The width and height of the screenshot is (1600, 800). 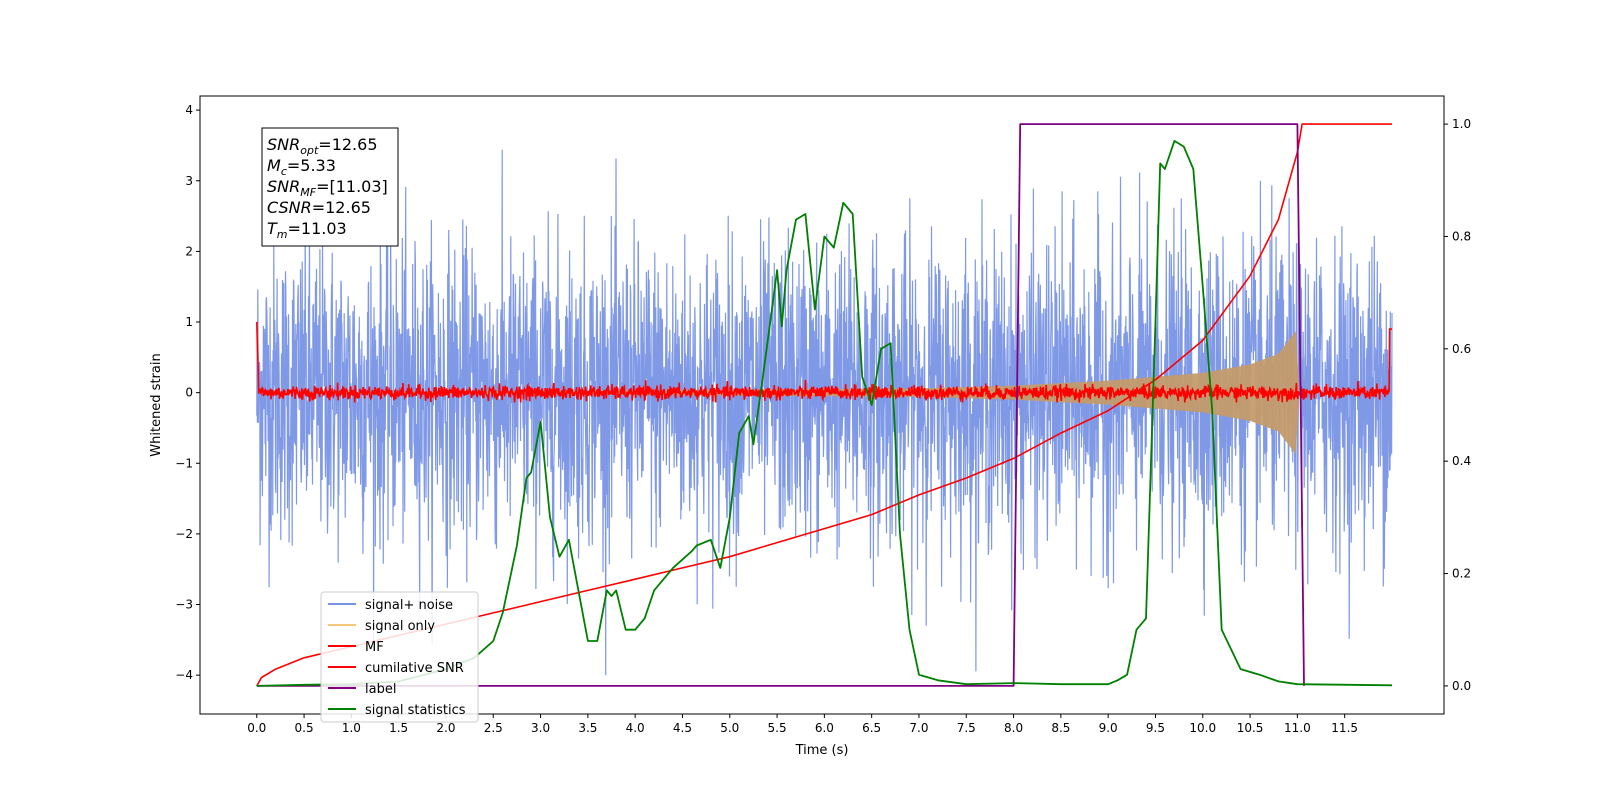 I want to click on x-tick-label: 0.5, so click(x=304, y=728).